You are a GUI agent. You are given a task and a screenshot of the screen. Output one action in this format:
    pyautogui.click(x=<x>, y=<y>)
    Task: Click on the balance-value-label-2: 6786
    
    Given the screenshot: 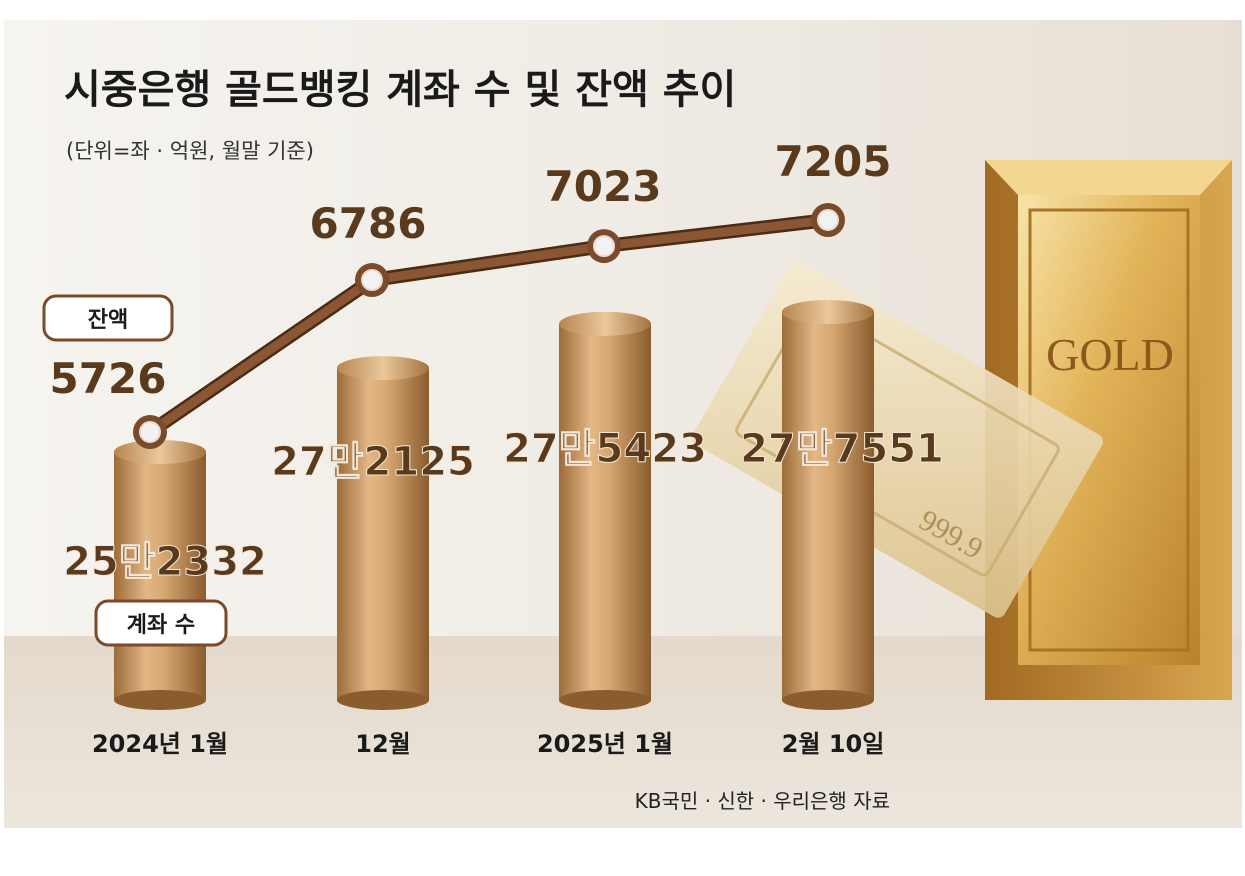 What is the action you would take?
    pyautogui.click(x=368, y=223)
    